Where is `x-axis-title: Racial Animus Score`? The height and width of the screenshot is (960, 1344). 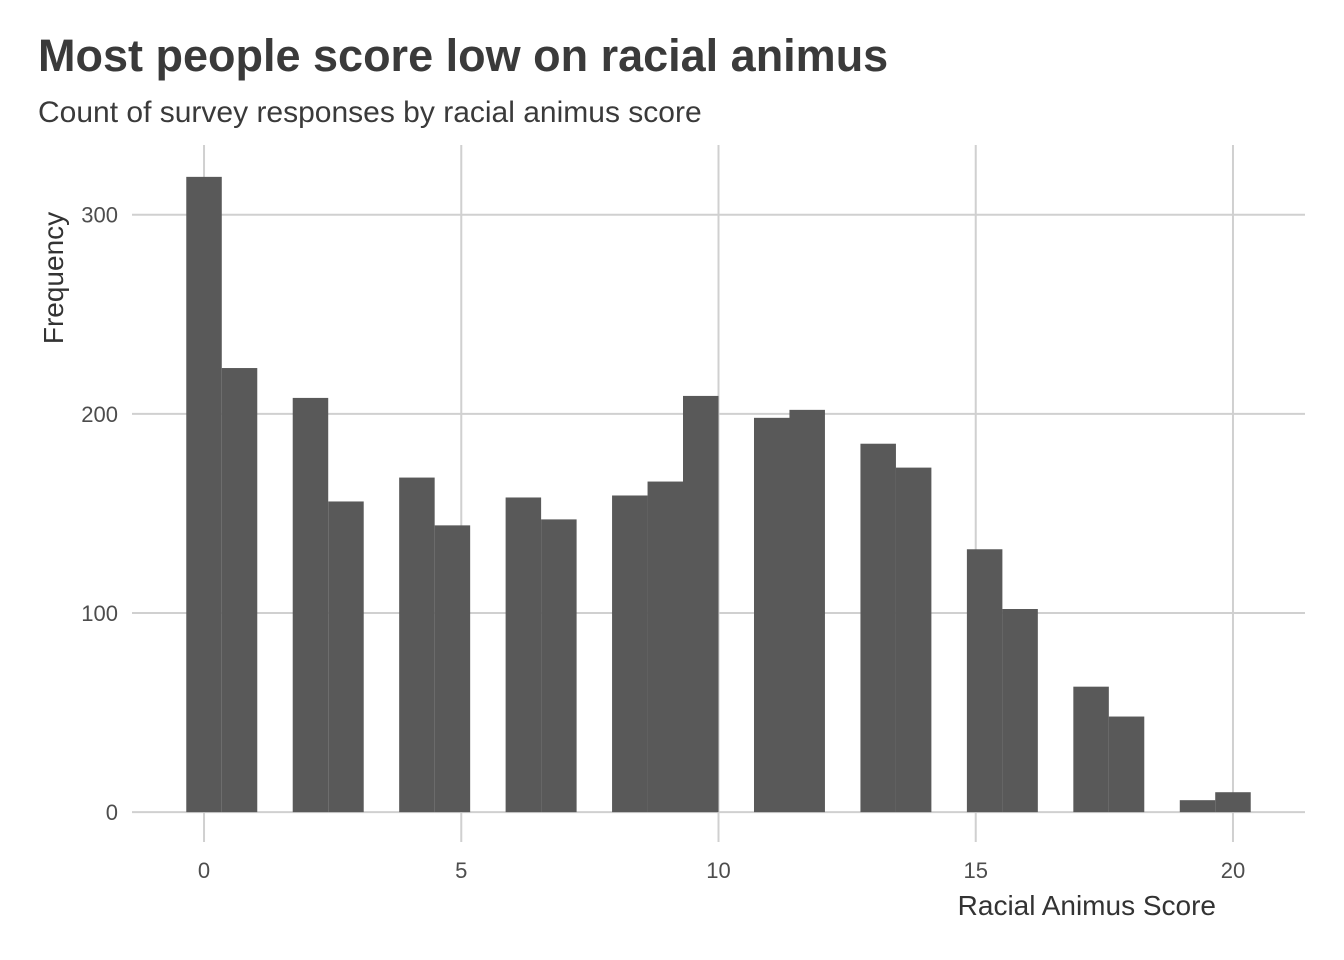
x-axis-title: Racial Animus Score is located at coordinates (1087, 905).